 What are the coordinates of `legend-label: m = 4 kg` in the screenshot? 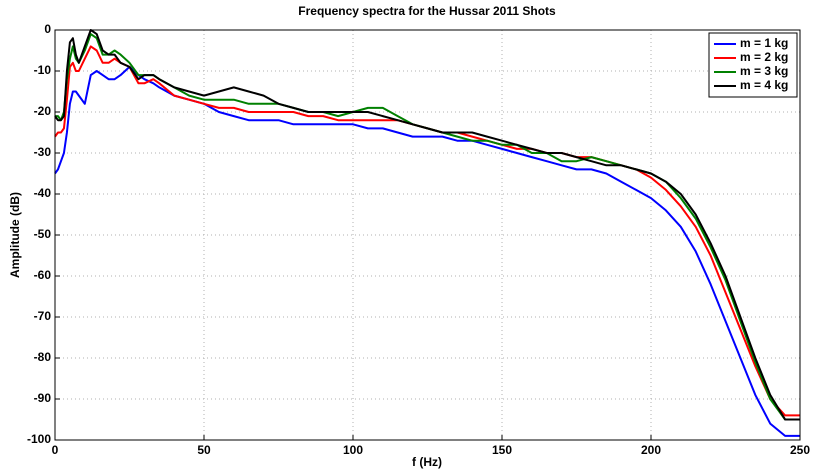 It's located at (764, 85).